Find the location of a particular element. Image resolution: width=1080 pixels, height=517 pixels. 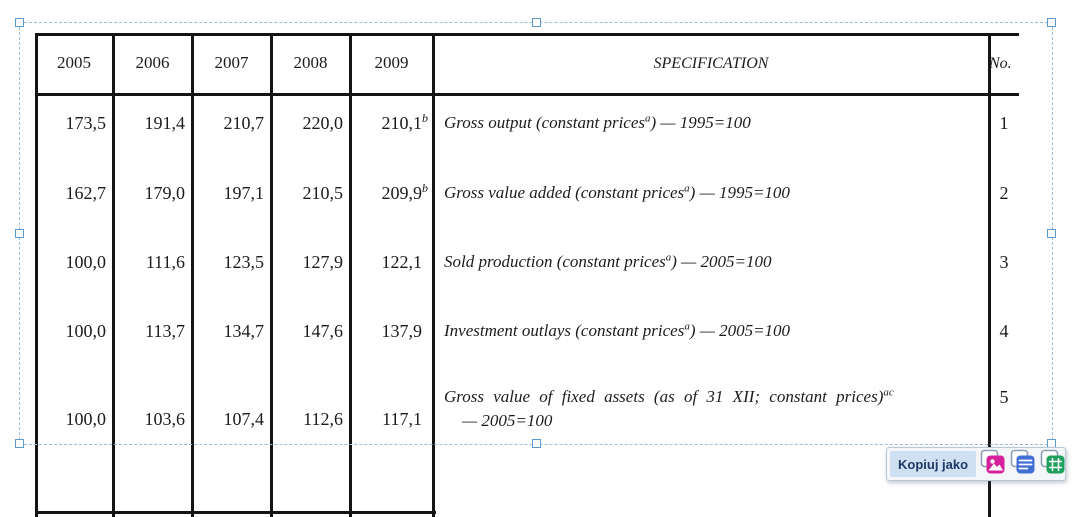

value-cell: 173,5 is located at coordinates (86, 123).